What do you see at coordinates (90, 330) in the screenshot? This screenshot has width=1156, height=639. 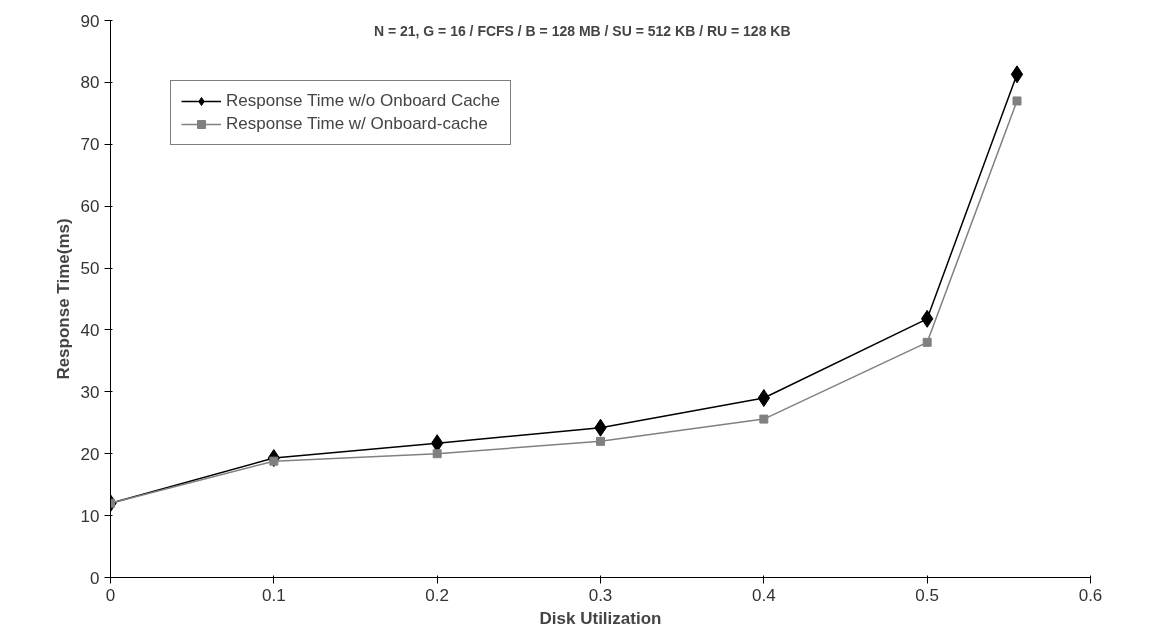 I see `y-tick-label: 40` at bounding box center [90, 330].